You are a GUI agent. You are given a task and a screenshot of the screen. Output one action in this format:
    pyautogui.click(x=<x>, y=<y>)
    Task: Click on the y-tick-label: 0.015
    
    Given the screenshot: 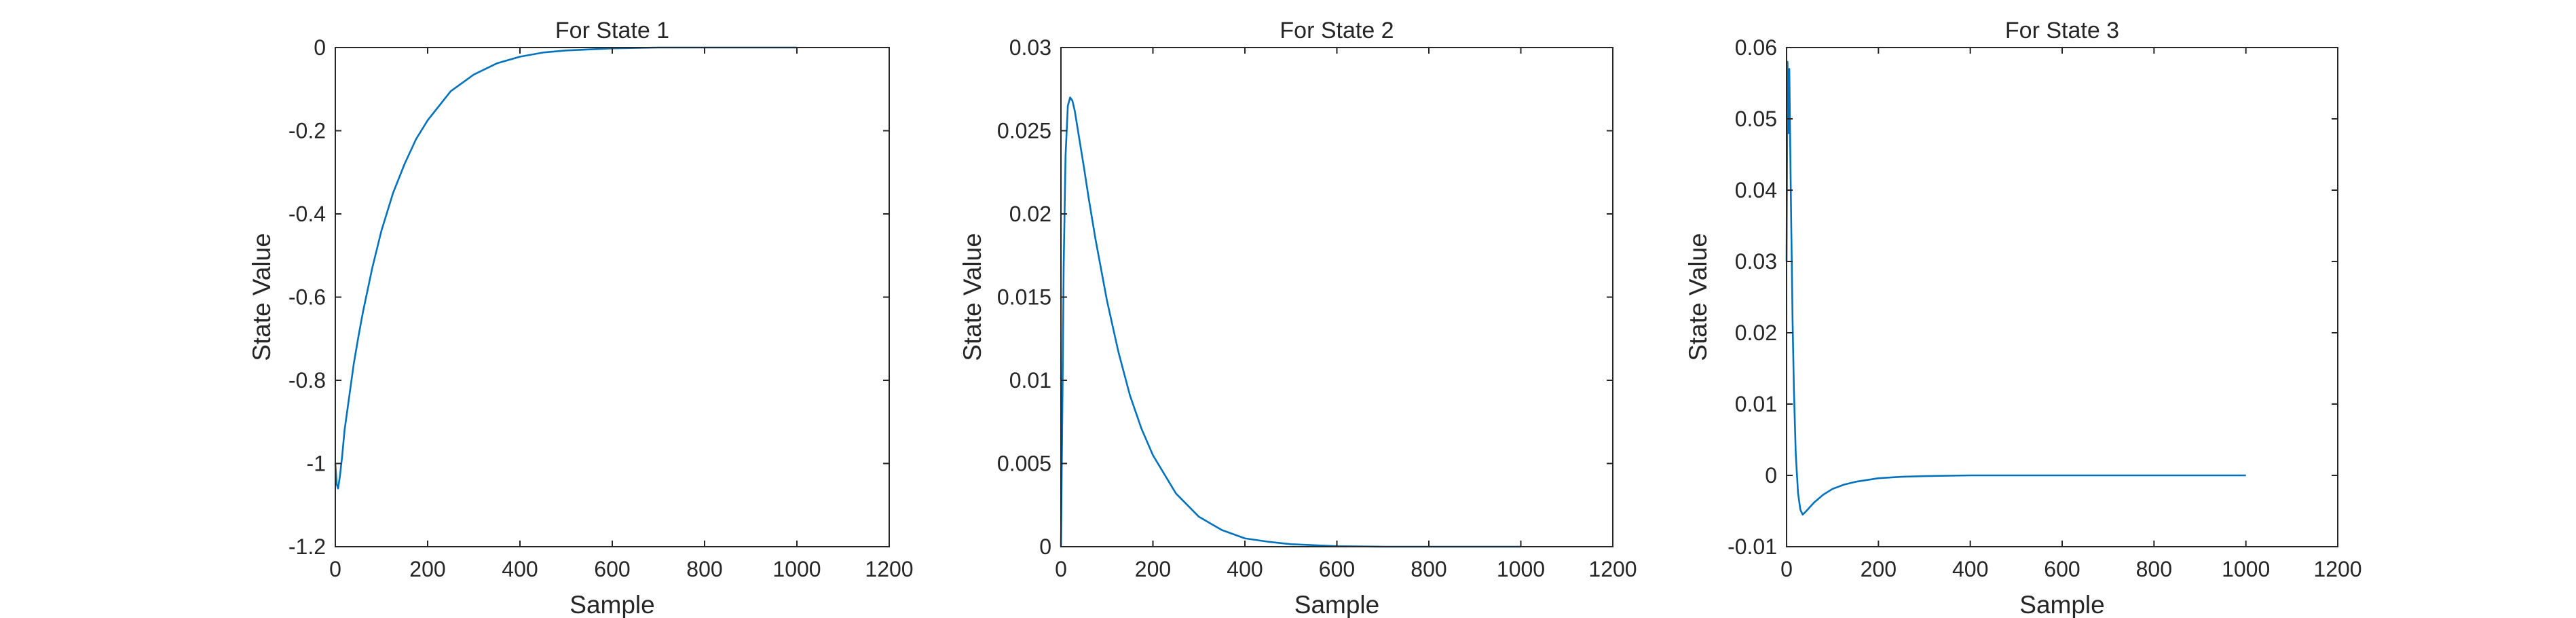 What is the action you would take?
    pyautogui.click(x=1024, y=297)
    